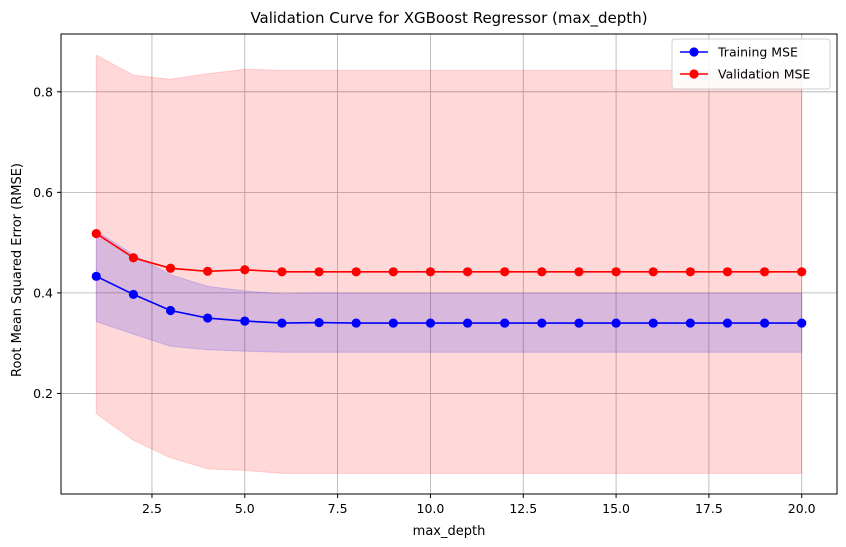  I want to click on series-line-validation, so click(448, 252).